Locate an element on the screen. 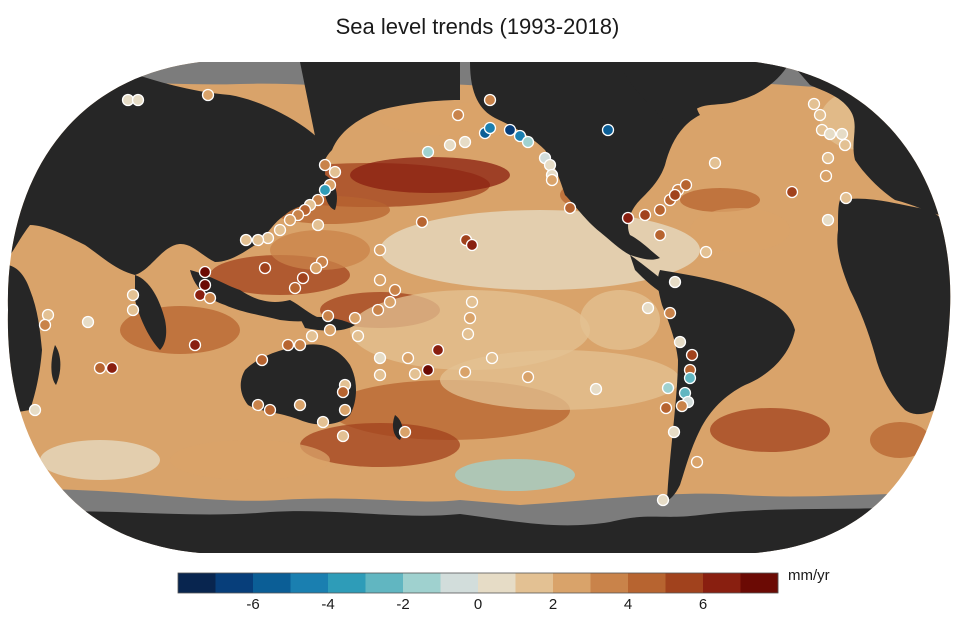 This screenshot has width=955, height=627. antarctica is located at coordinates (479, 529).